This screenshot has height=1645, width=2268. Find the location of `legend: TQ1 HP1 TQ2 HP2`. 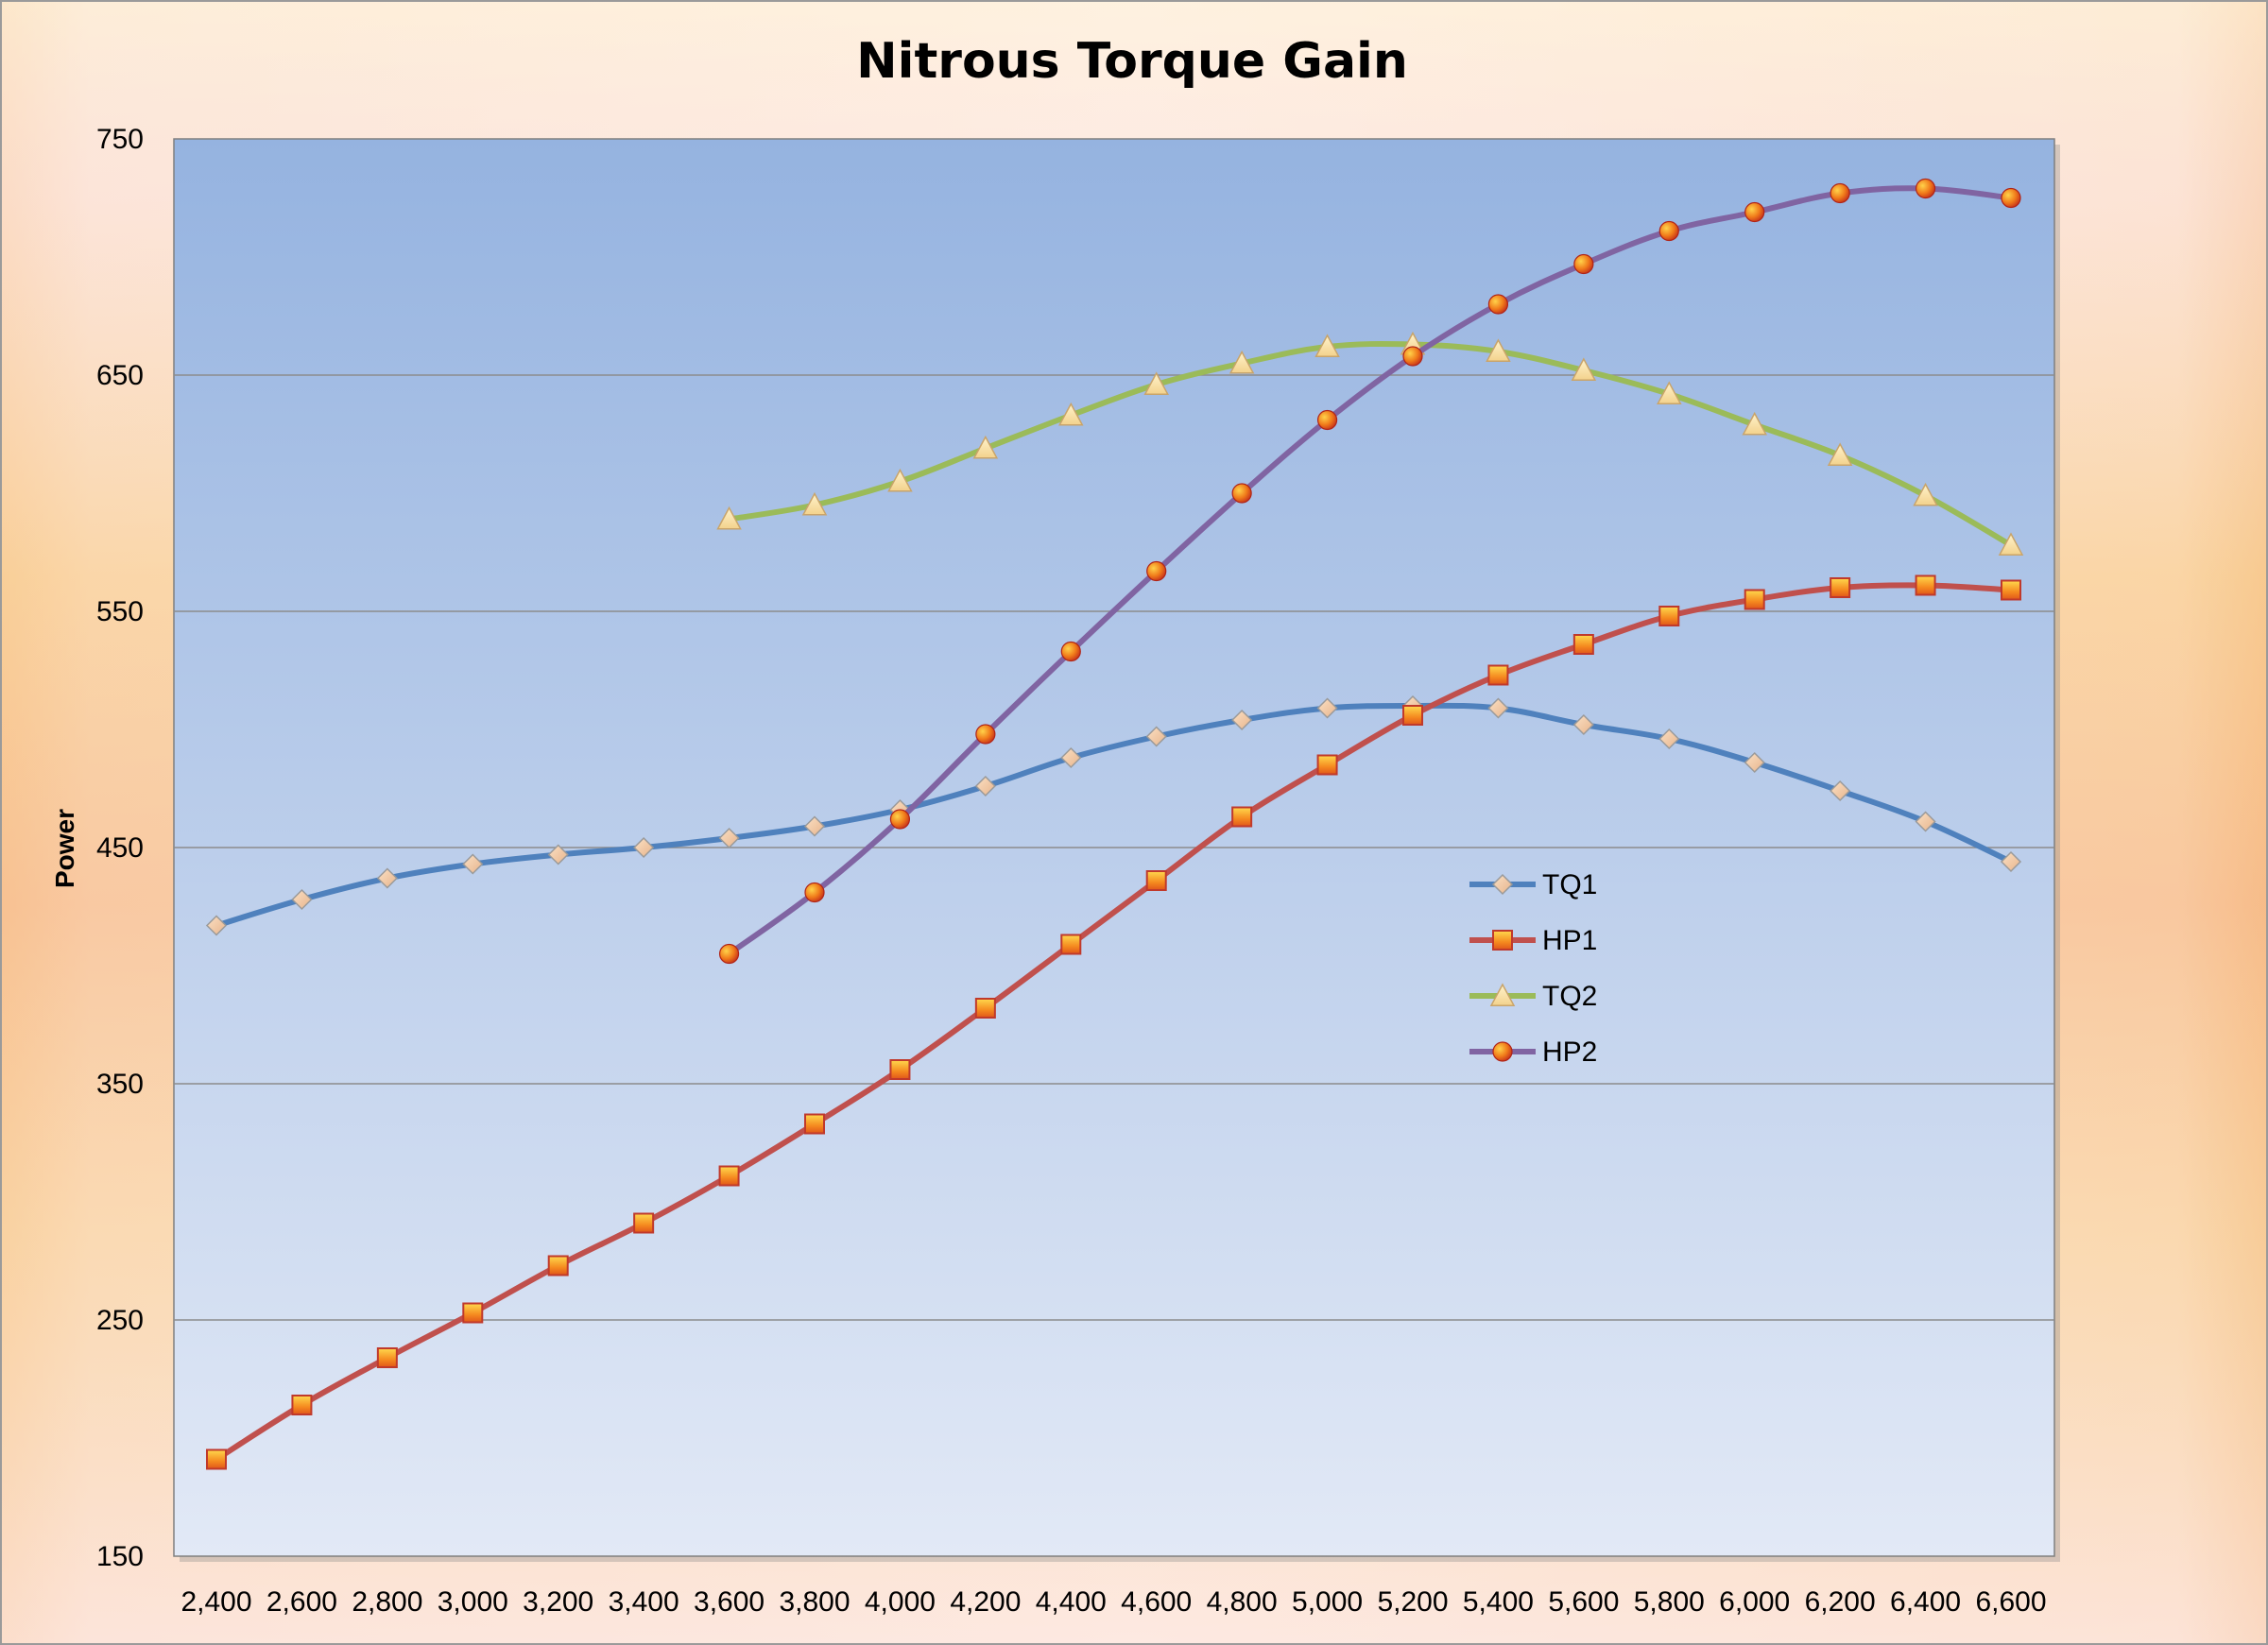

legend: TQ1 HP1 TQ2 HP2 is located at coordinates (1533, 968).